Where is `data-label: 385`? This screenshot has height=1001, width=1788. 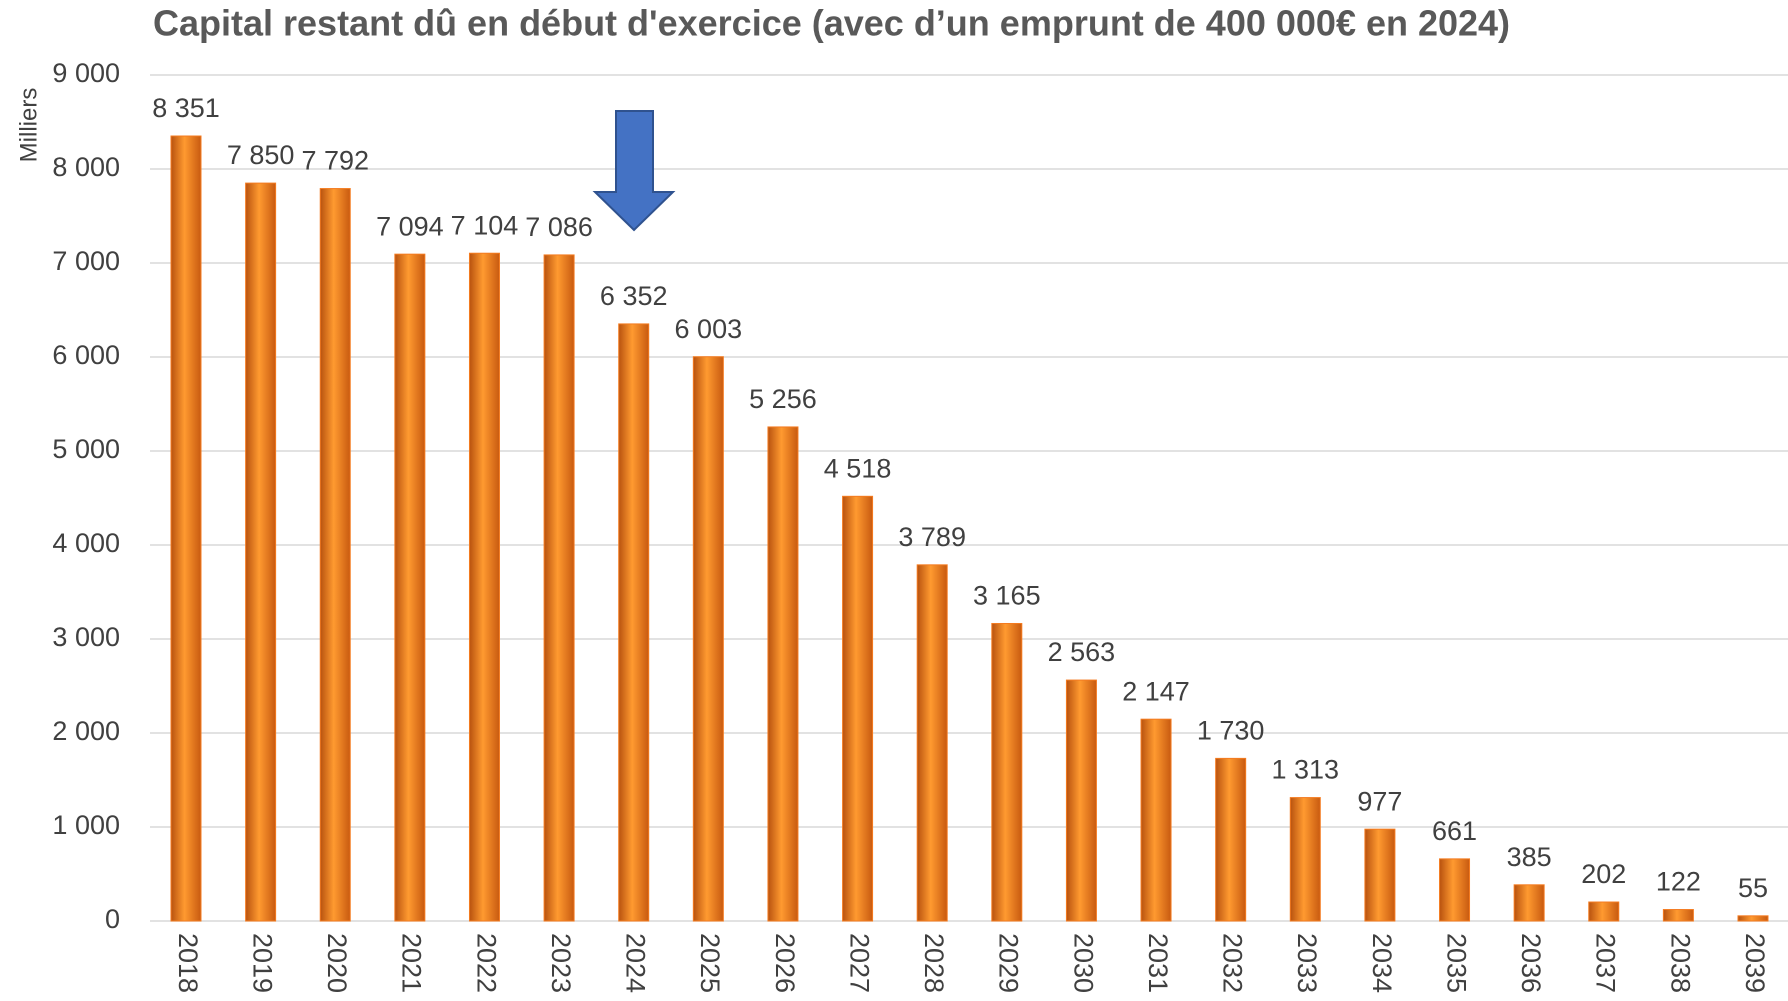
data-label: 385 is located at coordinates (1529, 857).